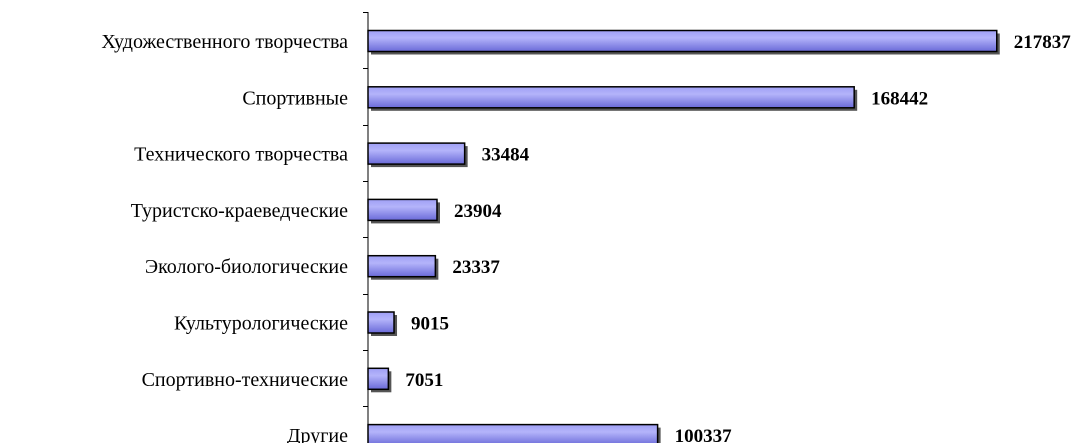 This screenshot has width=1092, height=443. What do you see at coordinates (704, 434) in the screenshot?
I see `value-label: 100337` at bounding box center [704, 434].